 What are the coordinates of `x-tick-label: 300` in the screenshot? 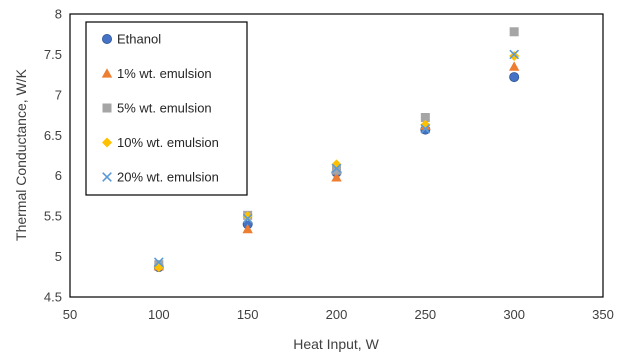 It's located at (514, 314).